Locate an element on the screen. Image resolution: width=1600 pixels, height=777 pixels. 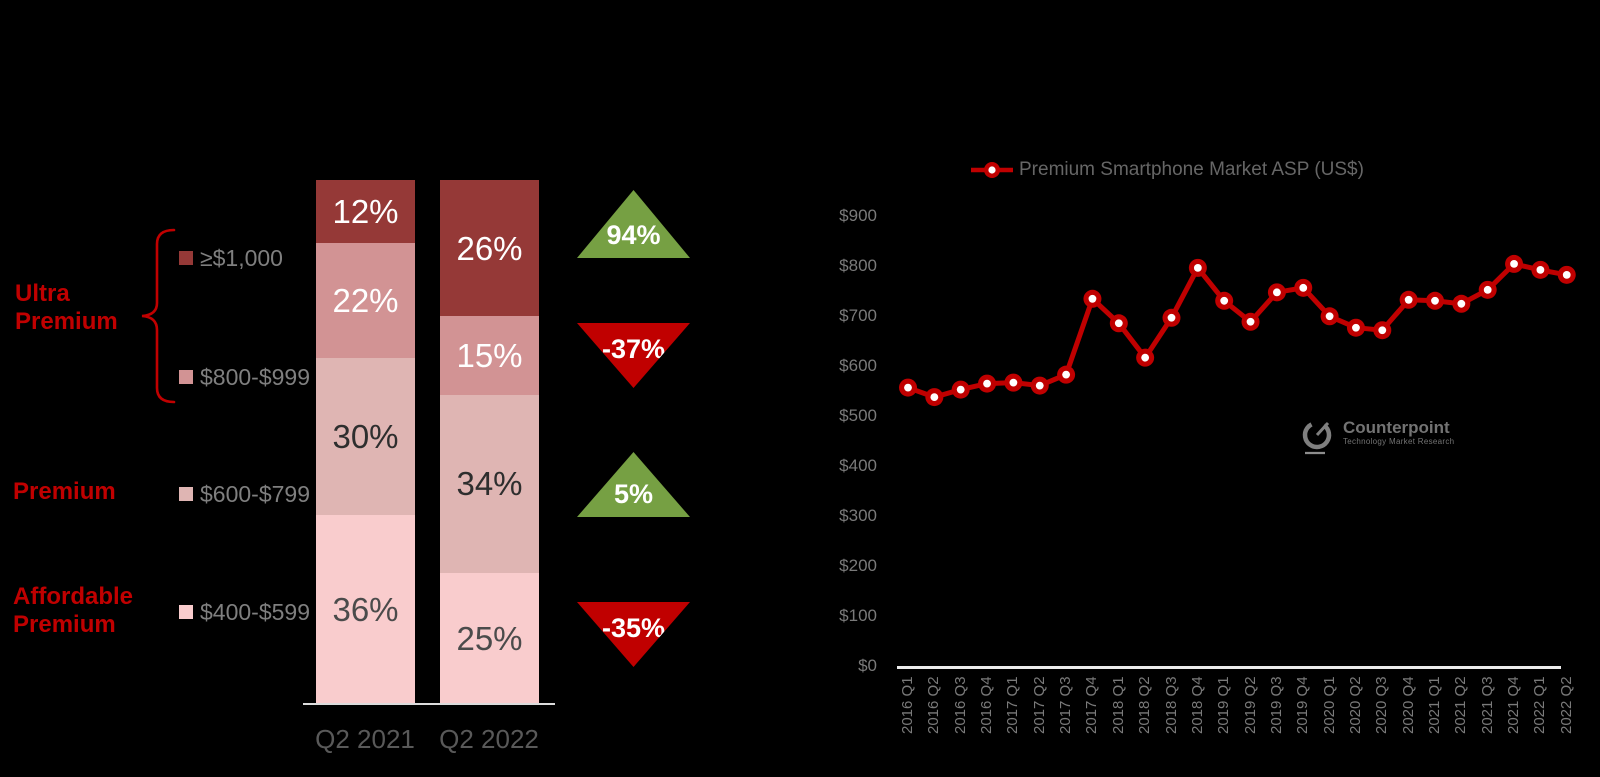
bar-segment-value: 25% is located at coordinates (489, 638).